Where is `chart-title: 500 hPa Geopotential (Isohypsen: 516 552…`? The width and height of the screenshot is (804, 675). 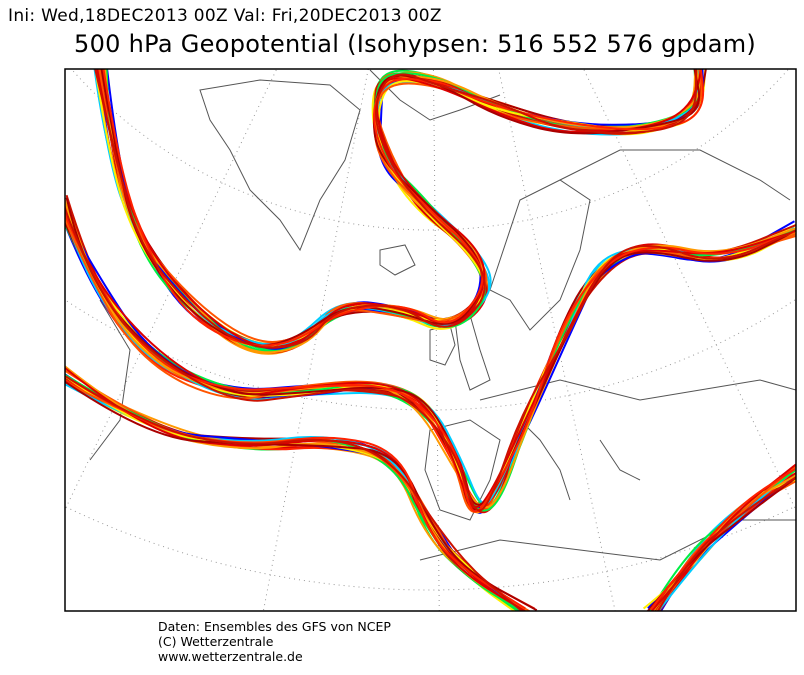 chart-title: 500 hPa Geopotential (Isohypsen: 516 552… is located at coordinates (415, 44).